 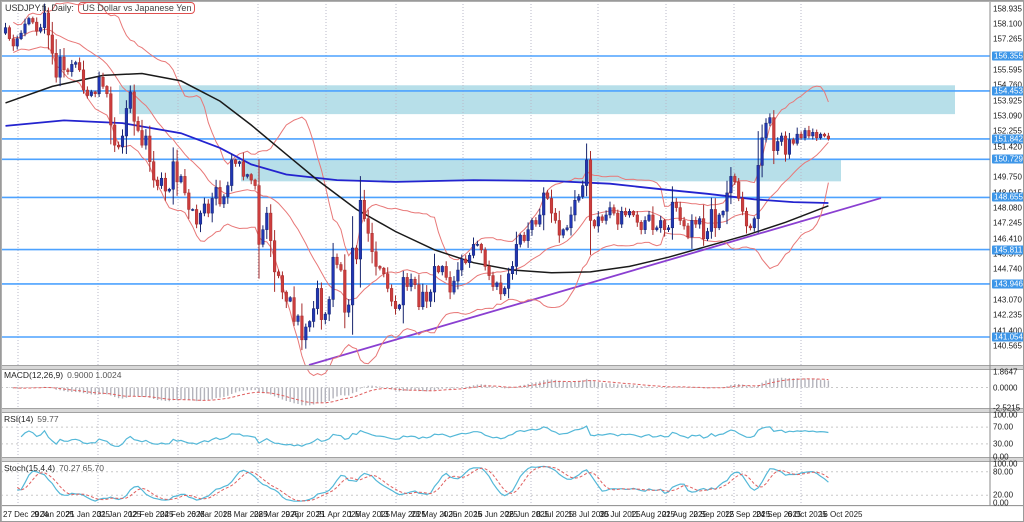 What do you see at coordinates (276, 514) in the screenshot?
I see `date-axis-label: 28 Mar 2025` at bounding box center [276, 514].